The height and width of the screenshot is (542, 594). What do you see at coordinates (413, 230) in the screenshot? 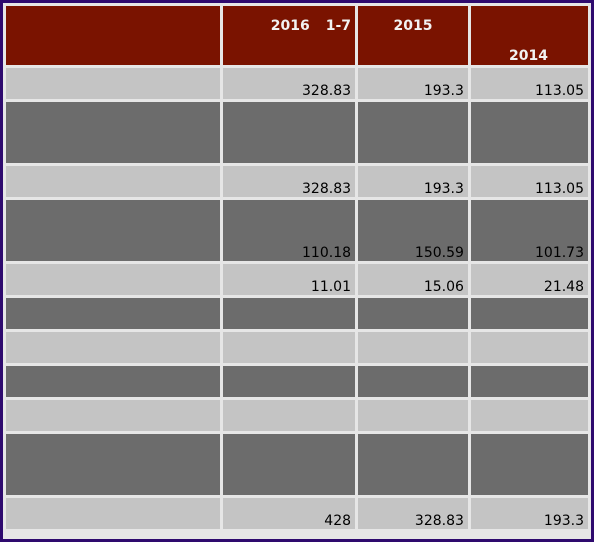
I see `value-cell: 150.59` at bounding box center [413, 230].